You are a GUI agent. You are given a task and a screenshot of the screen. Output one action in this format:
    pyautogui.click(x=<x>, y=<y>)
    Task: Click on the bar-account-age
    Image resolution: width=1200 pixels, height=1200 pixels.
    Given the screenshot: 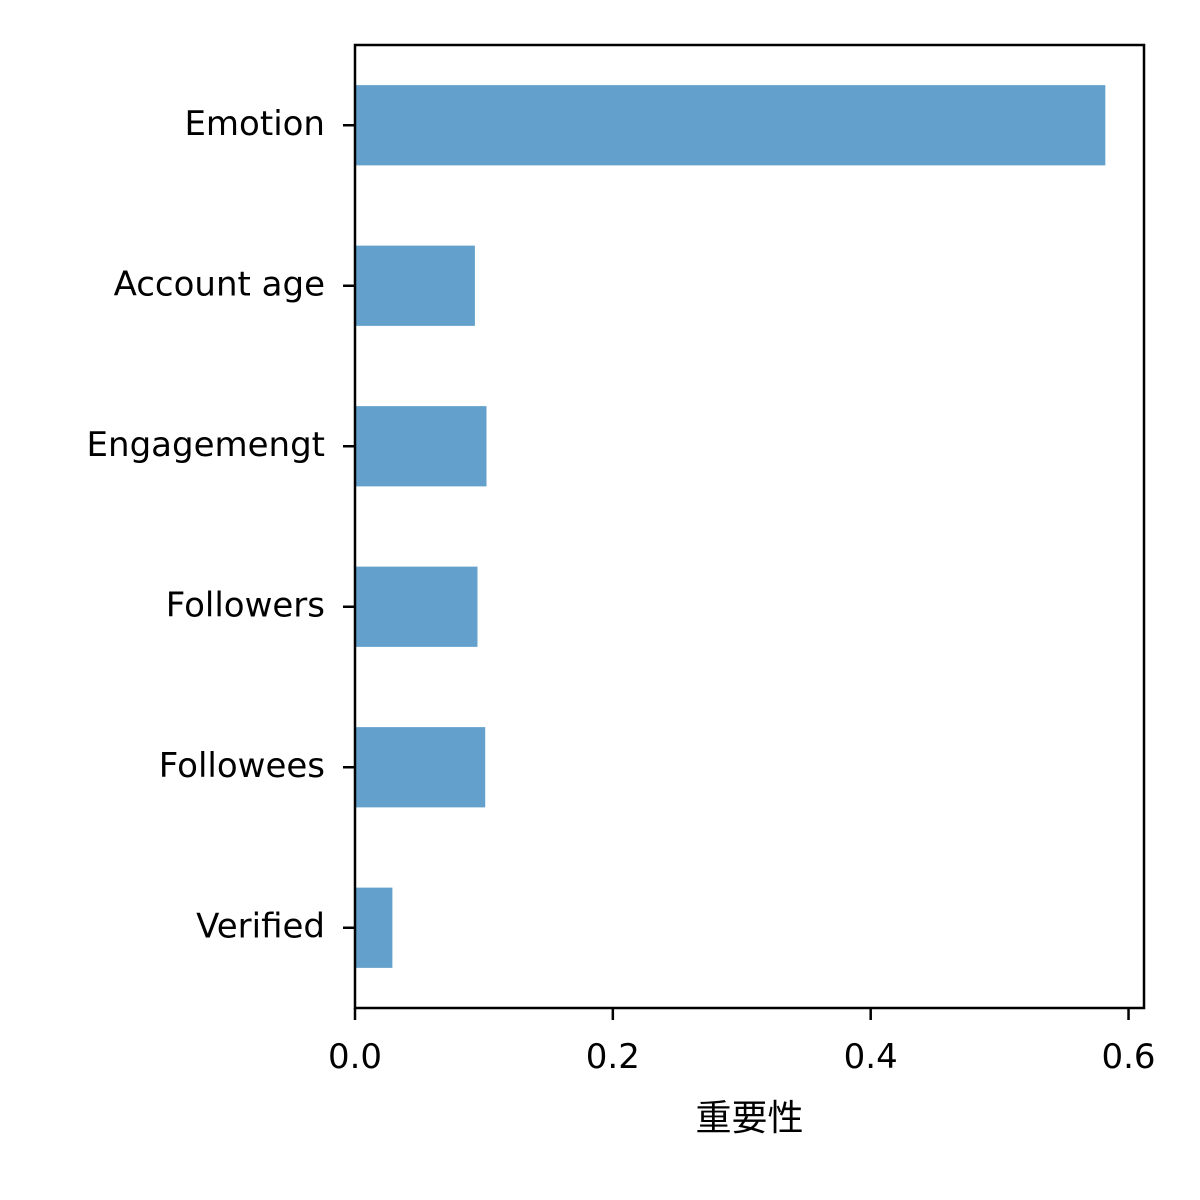 What is the action you would take?
    pyautogui.click(x=415, y=285)
    